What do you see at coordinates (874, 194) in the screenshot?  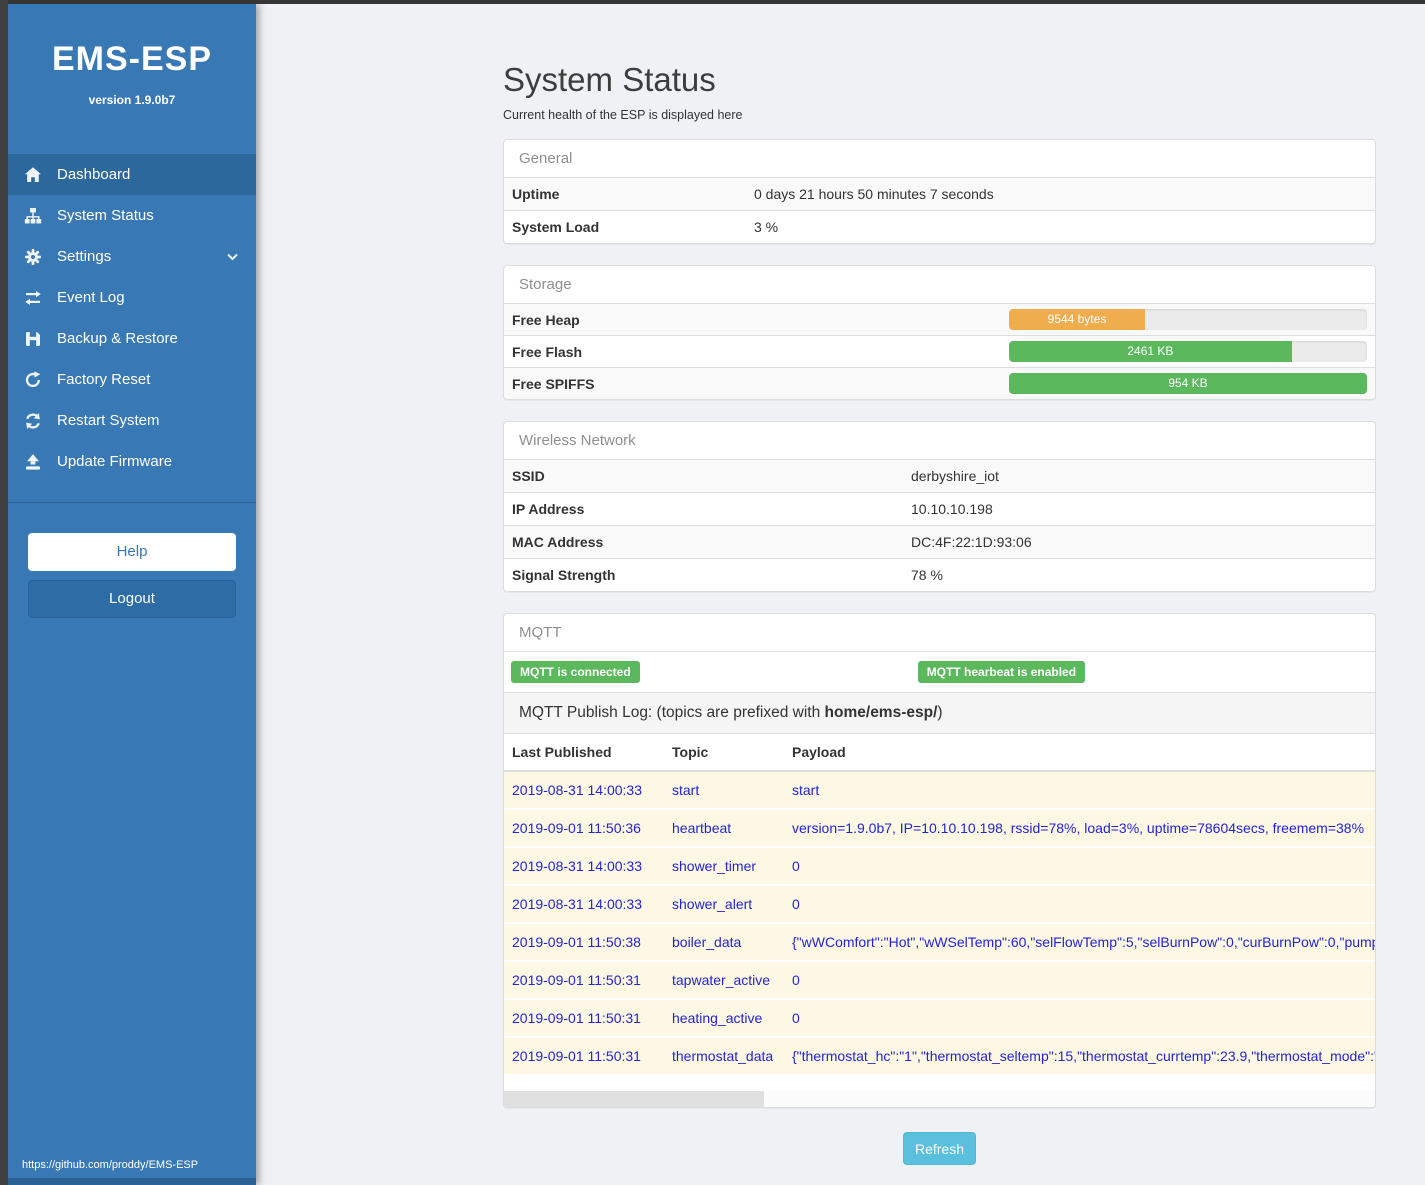 I see `row-value: 0 days 21 hours 50 minutes 7 seconds` at bounding box center [874, 194].